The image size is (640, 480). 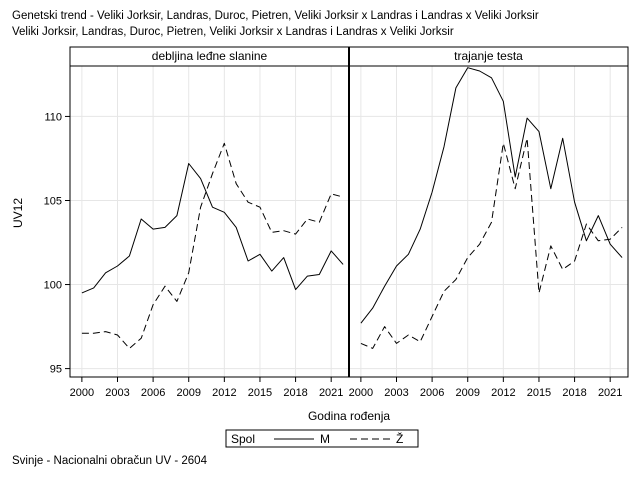 I want to click on legend: Spol M Ž, so click(x=322, y=438).